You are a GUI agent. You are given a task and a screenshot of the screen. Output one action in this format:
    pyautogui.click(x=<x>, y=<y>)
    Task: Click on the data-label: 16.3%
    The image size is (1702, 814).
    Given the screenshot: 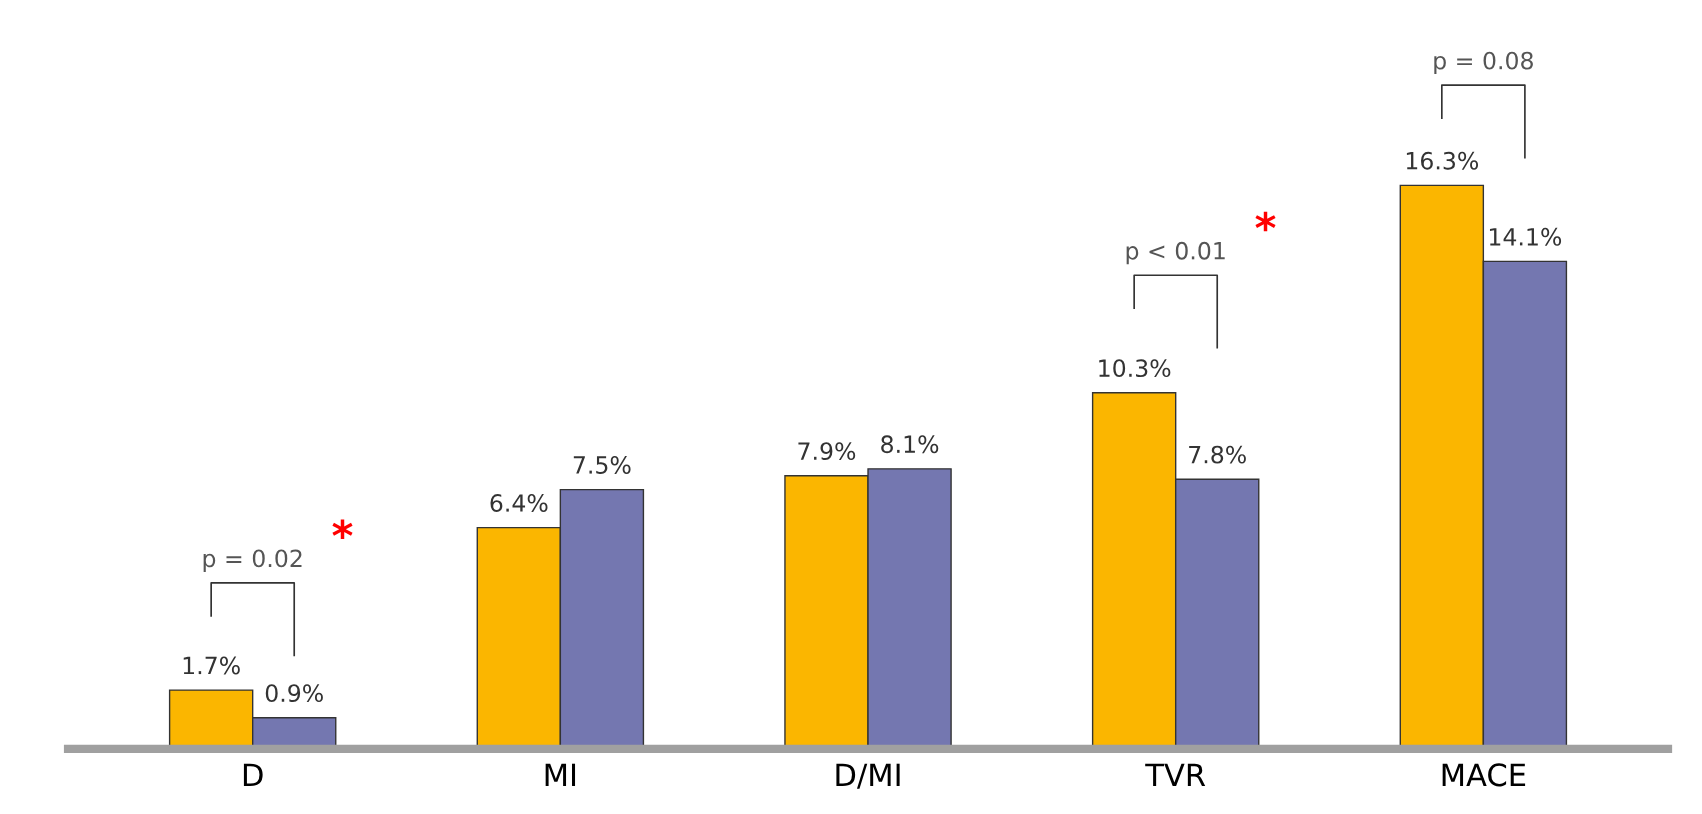 What is the action you would take?
    pyautogui.click(x=1442, y=160)
    